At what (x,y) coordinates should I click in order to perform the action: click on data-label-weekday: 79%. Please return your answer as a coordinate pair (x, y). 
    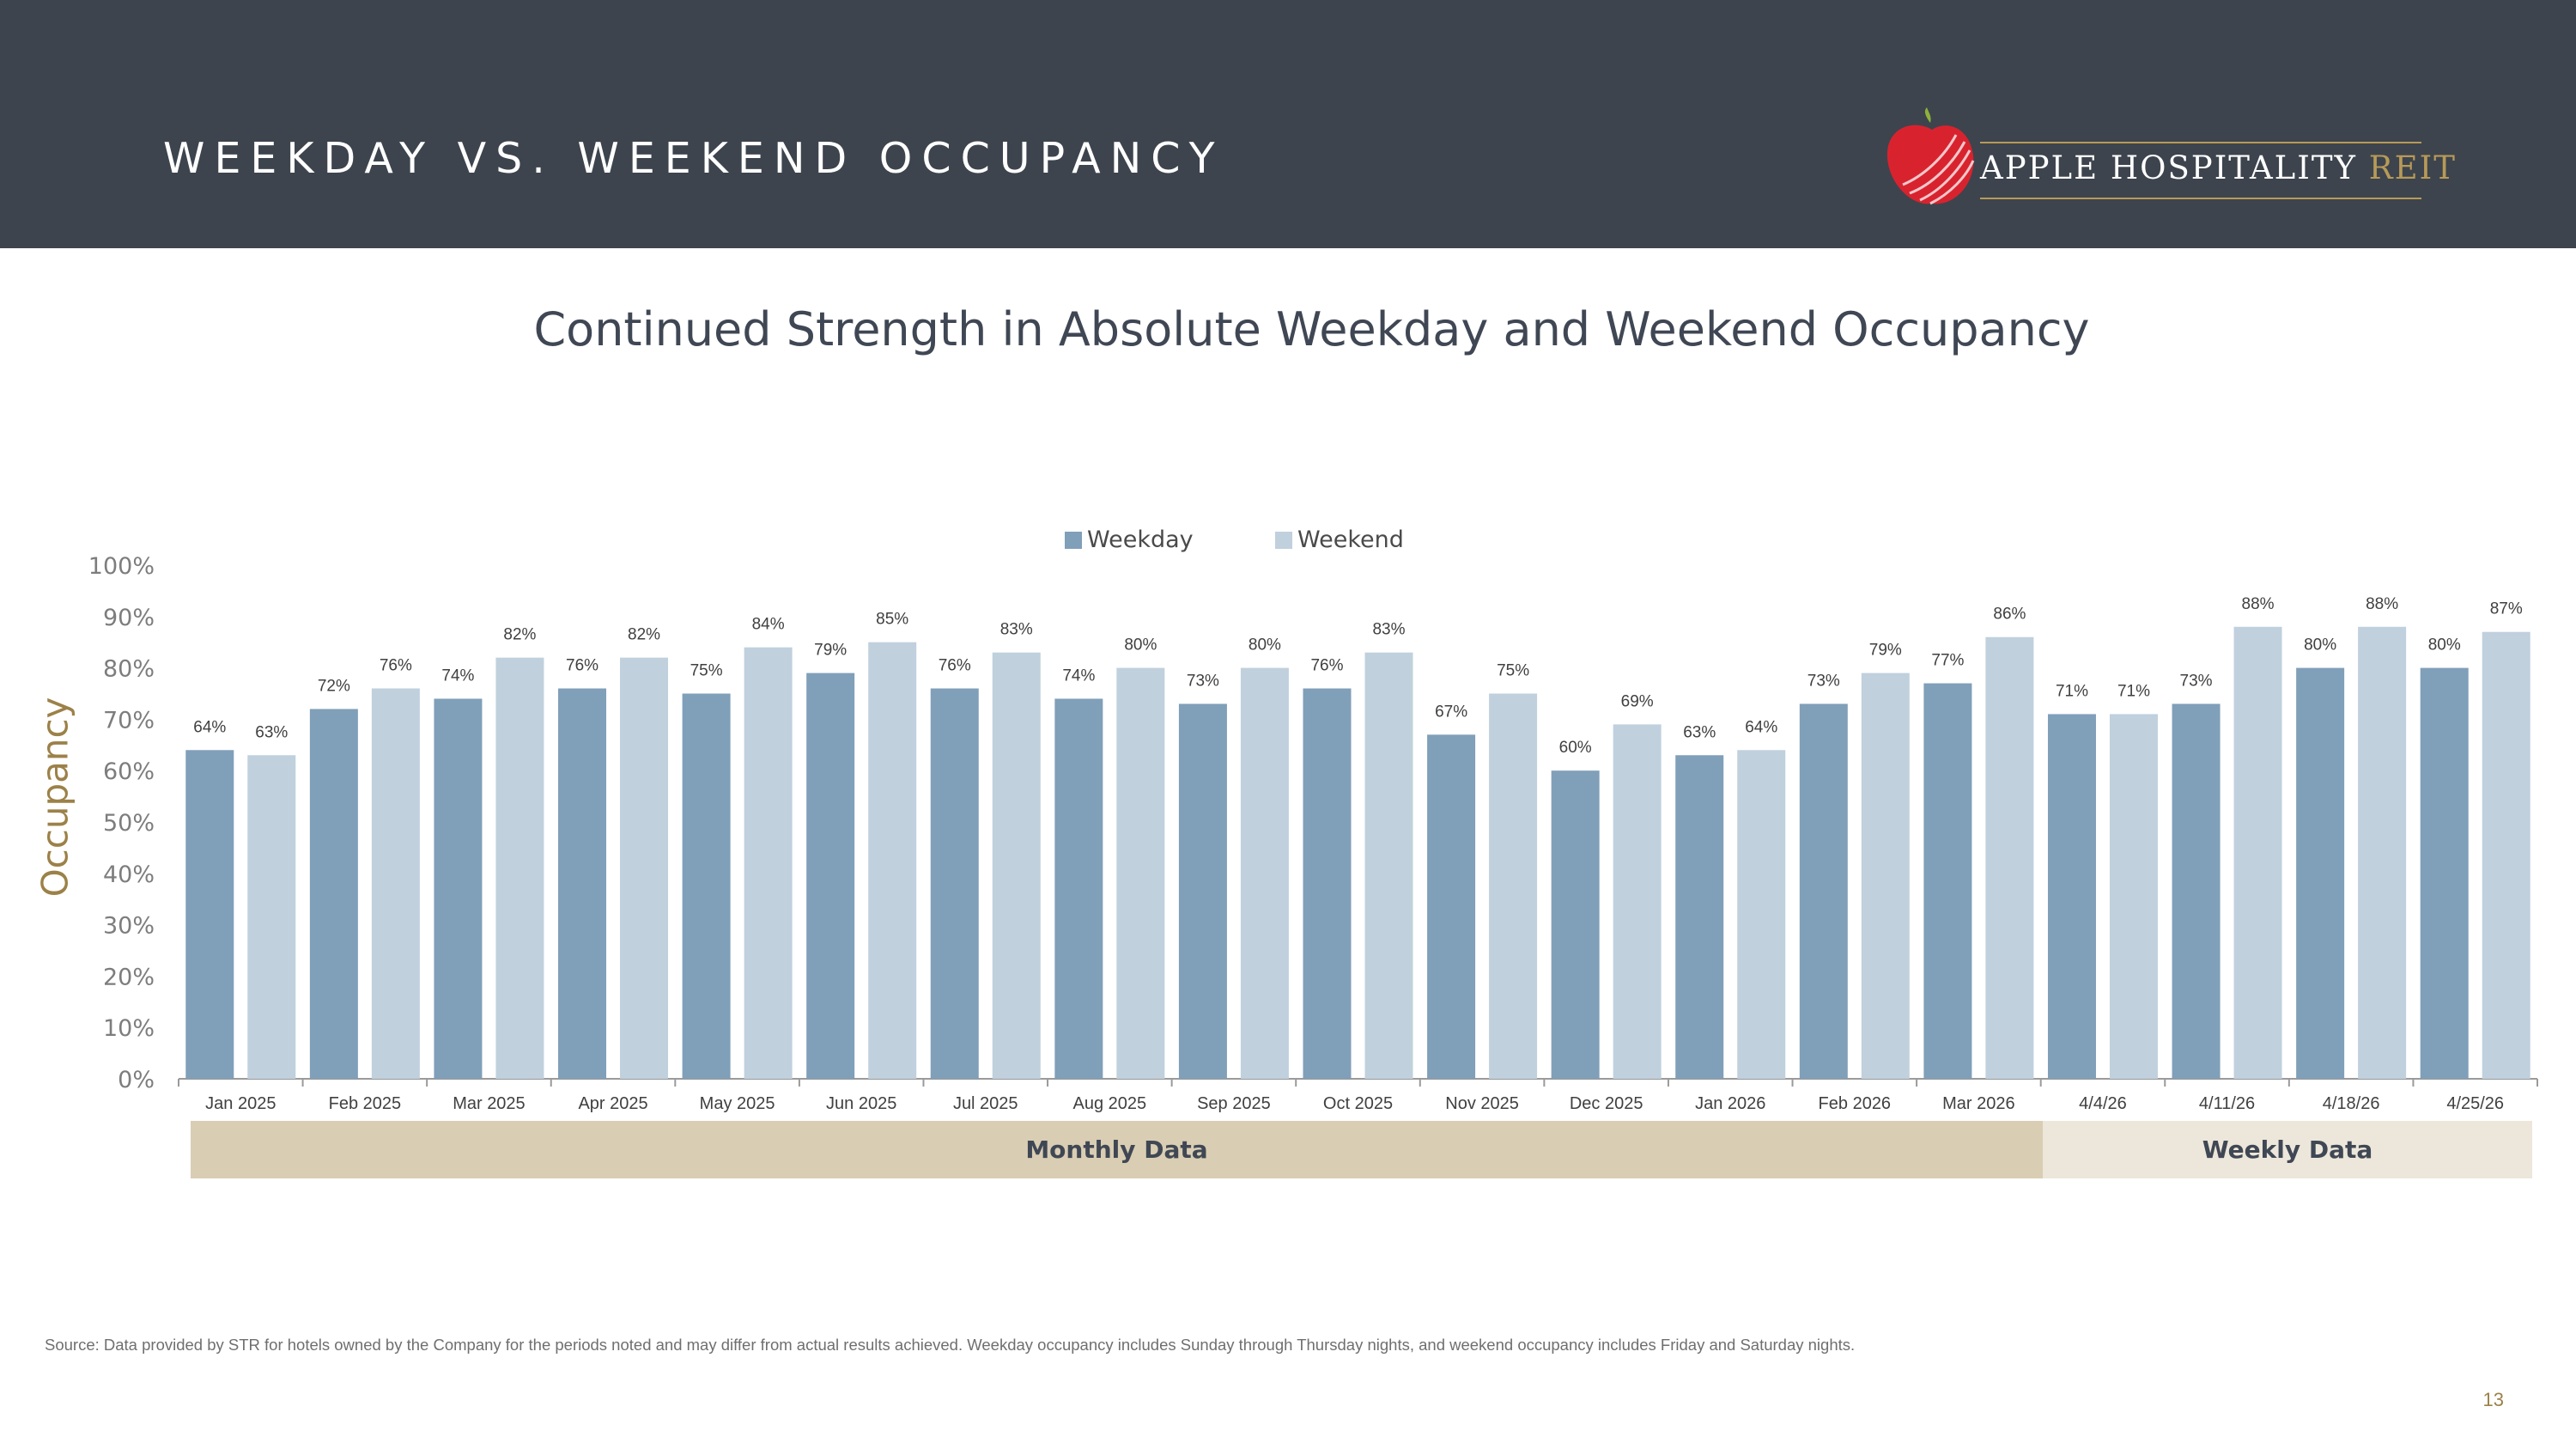
    Looking at the image, I should click on (830, 651).